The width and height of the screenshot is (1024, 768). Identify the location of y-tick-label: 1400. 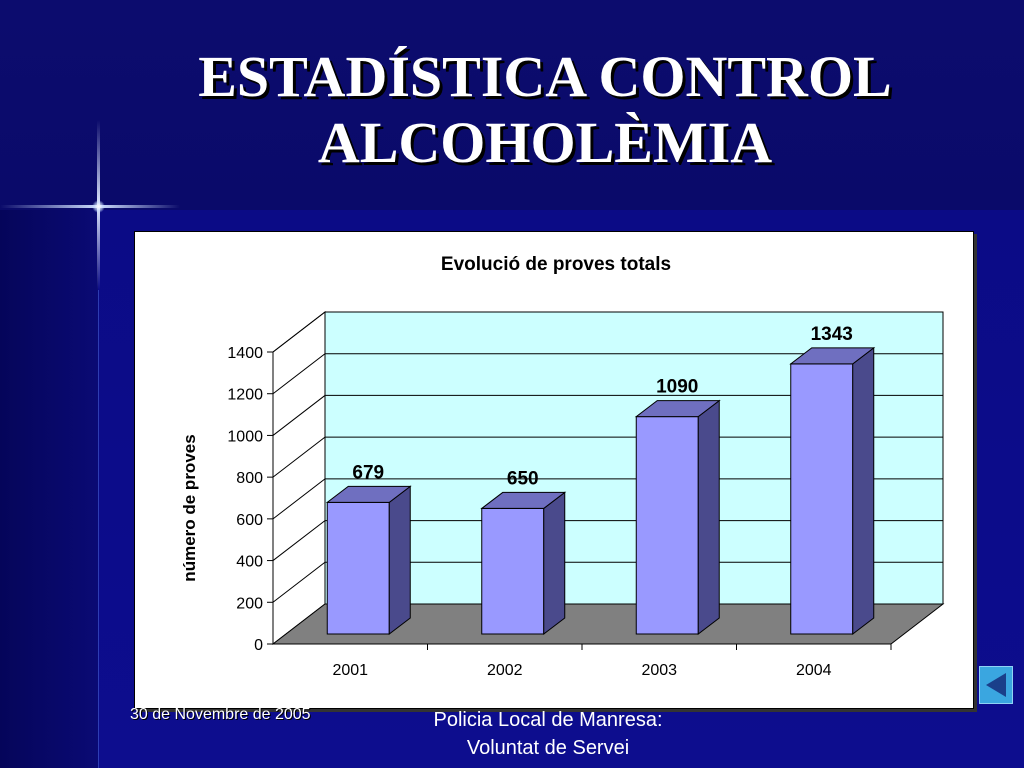
(245, 353).